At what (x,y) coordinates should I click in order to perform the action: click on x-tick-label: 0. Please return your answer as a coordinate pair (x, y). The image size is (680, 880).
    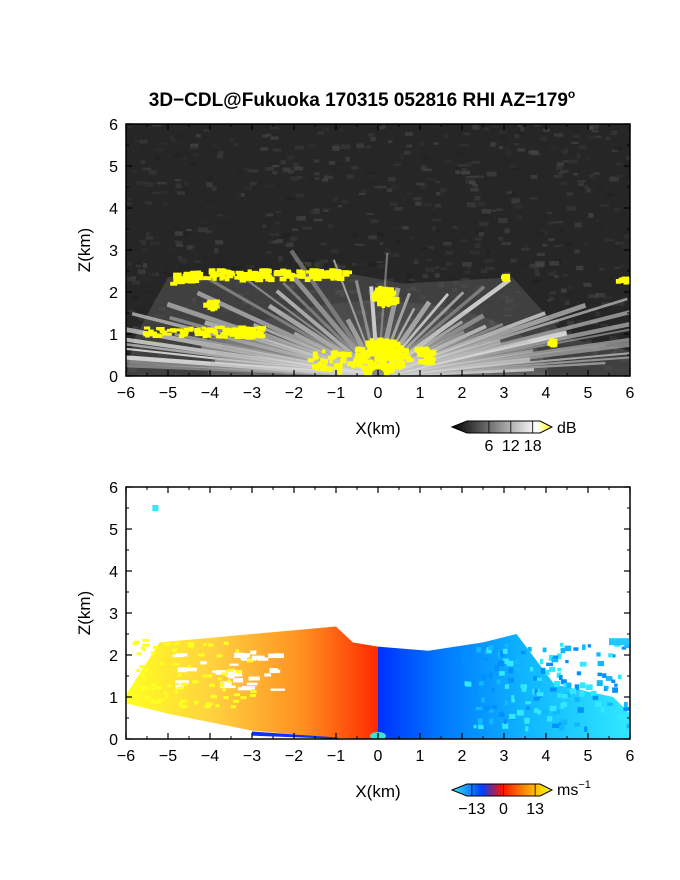
    Looking at the image, I should click on (378, 756).